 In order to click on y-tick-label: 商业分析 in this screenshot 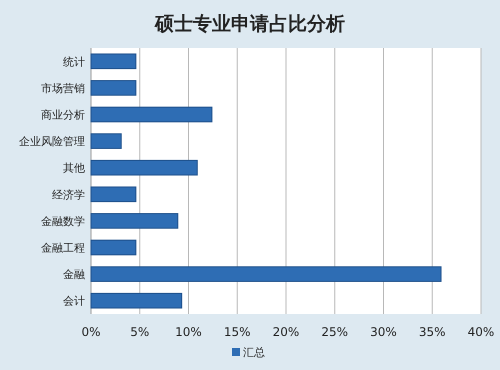, I will do `click(63, 115)`.